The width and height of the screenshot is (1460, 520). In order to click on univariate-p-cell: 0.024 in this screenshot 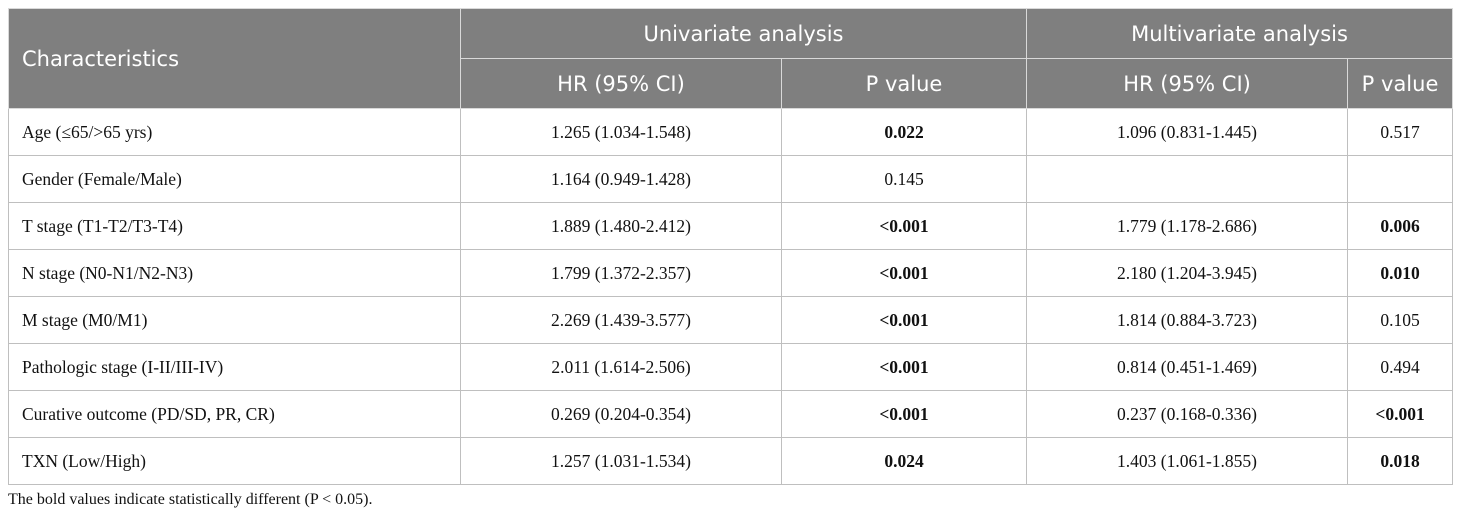, I will do `click(904, 461)`.